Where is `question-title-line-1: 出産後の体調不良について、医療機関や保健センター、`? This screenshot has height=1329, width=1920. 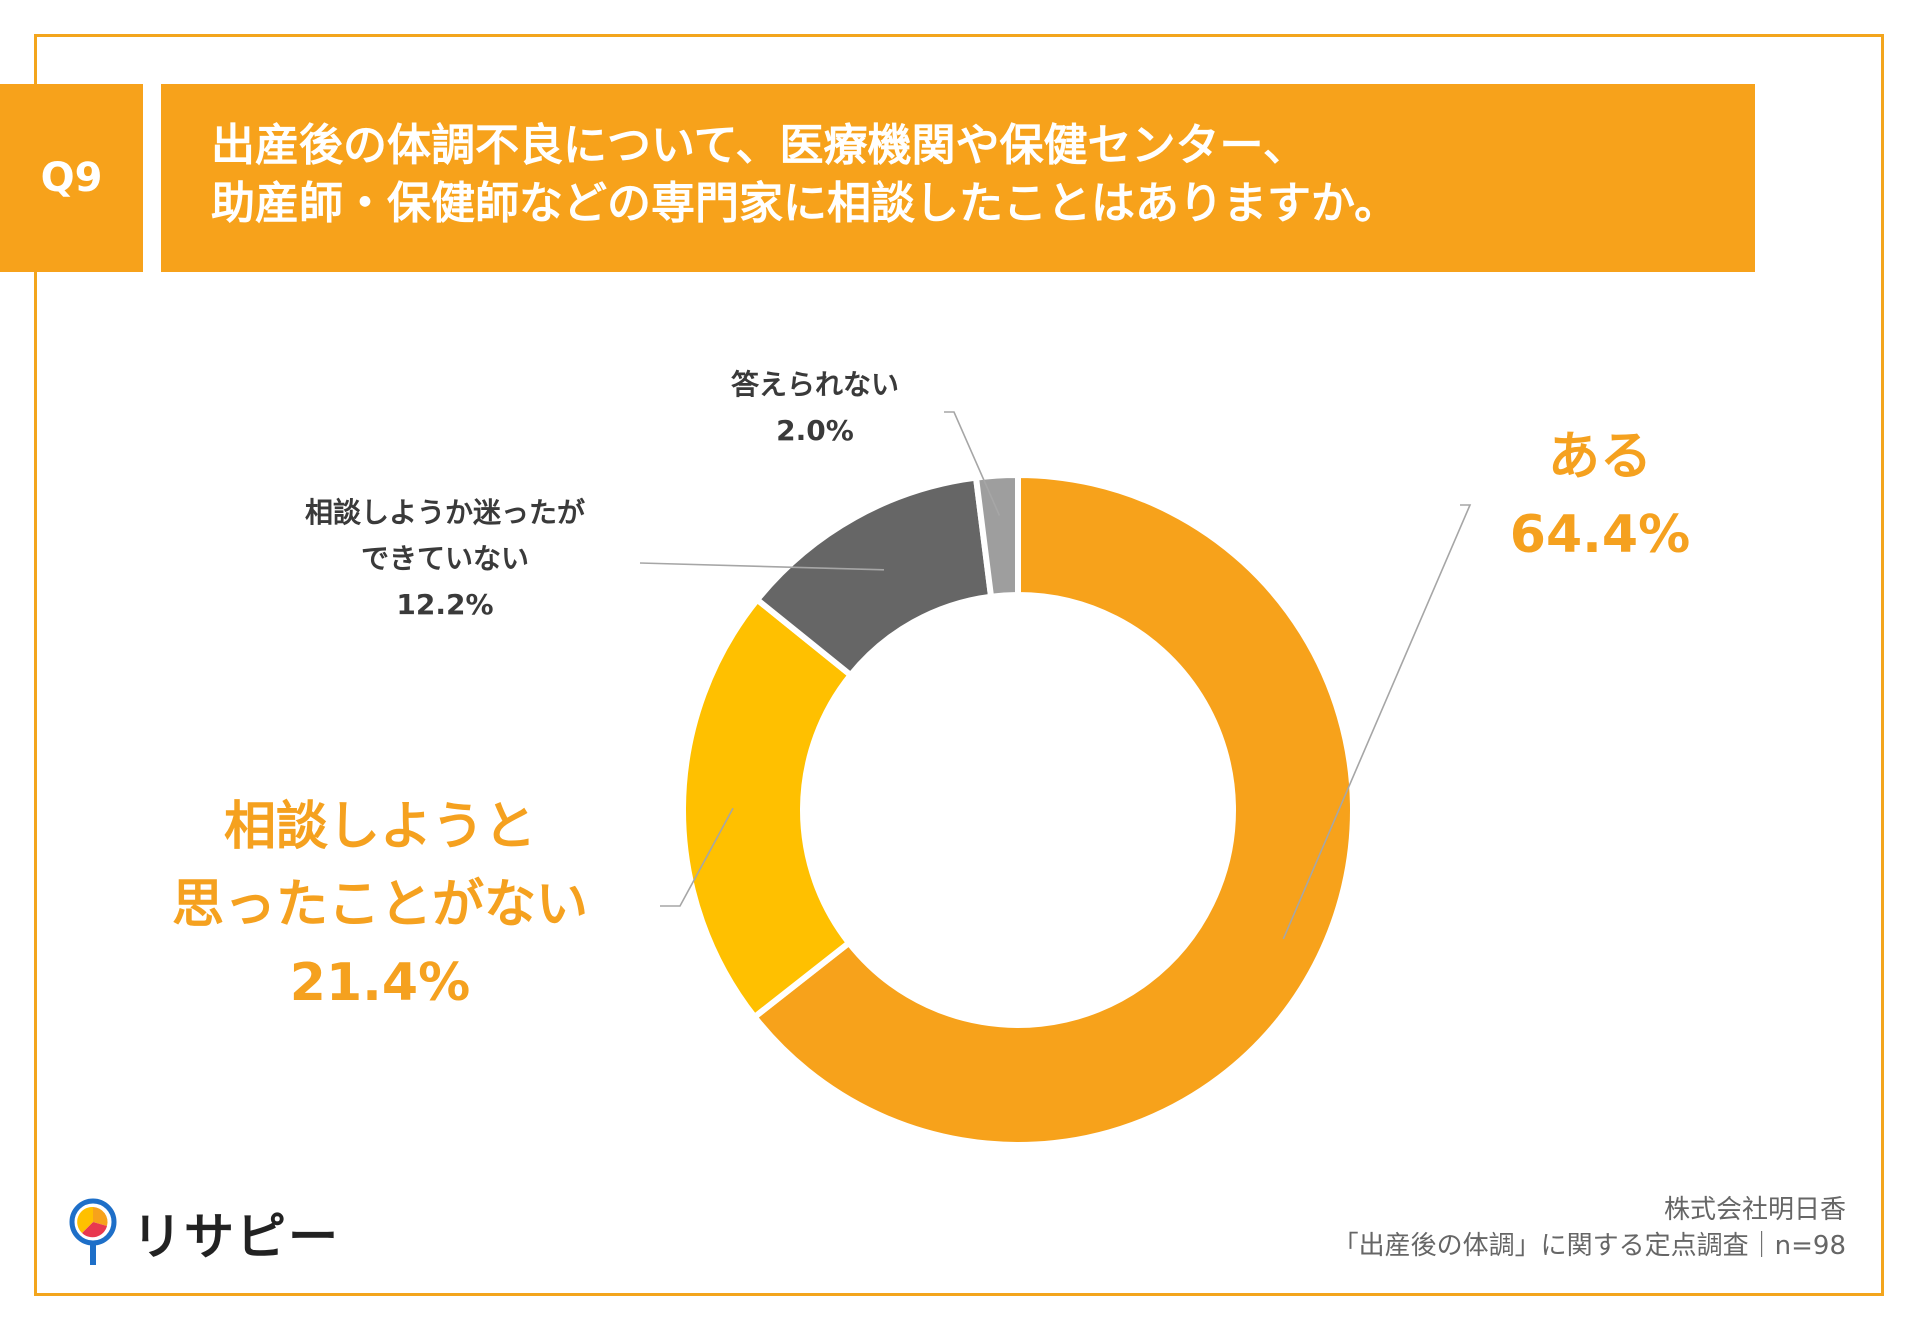 question-title-line-1: 出産後の体調不良について、医療機関や保健センター、 is located at coordinates (759, 145).